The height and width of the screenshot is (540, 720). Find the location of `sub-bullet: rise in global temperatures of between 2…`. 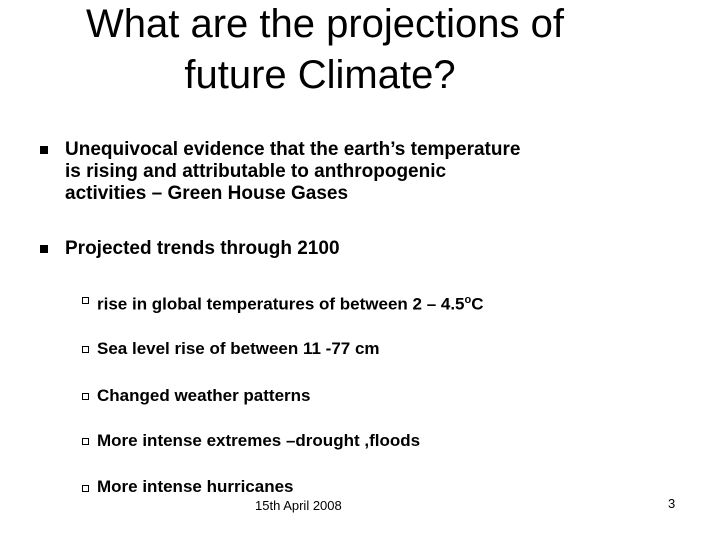

sub-bullet: rise in global temperatures of between 2… is located at coordinates (290, 302).